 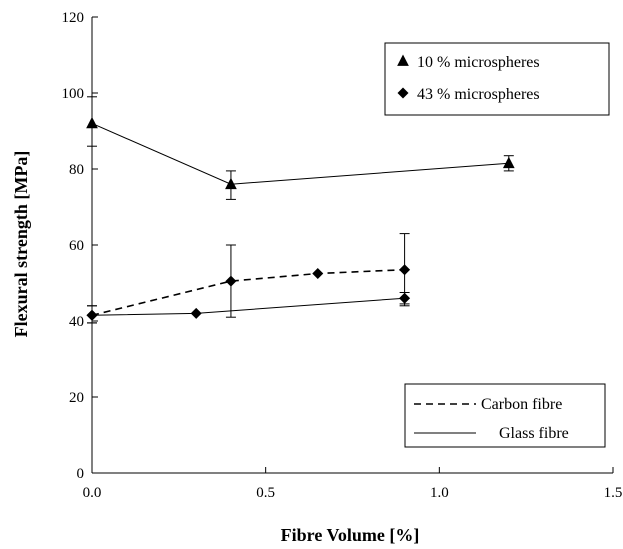 I want to click on y-tick-label: 80, so click(x=76, y=170).